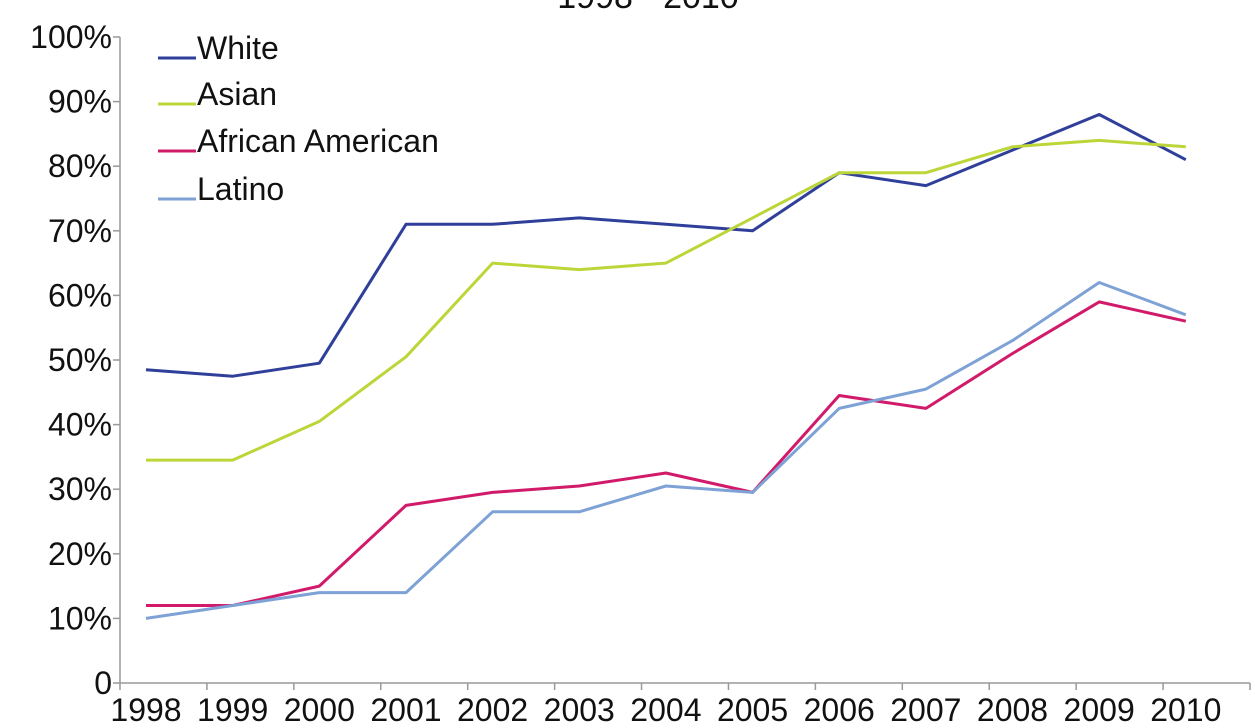 This screenshot has width=1255, height=728. What do you see at coordinates (839, 710) in the screenshot?
I see `x-tick-label: 2006` at bounding box center [839, 710].